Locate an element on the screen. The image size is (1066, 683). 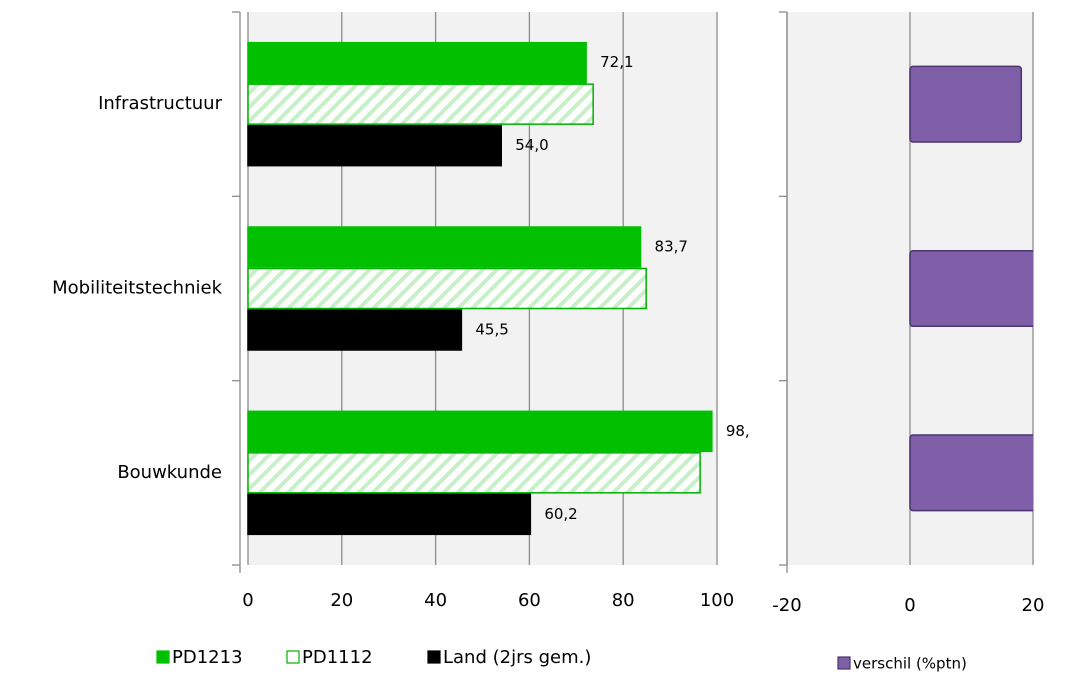
value-label: 72,1 is located at coordinates (616, 62).